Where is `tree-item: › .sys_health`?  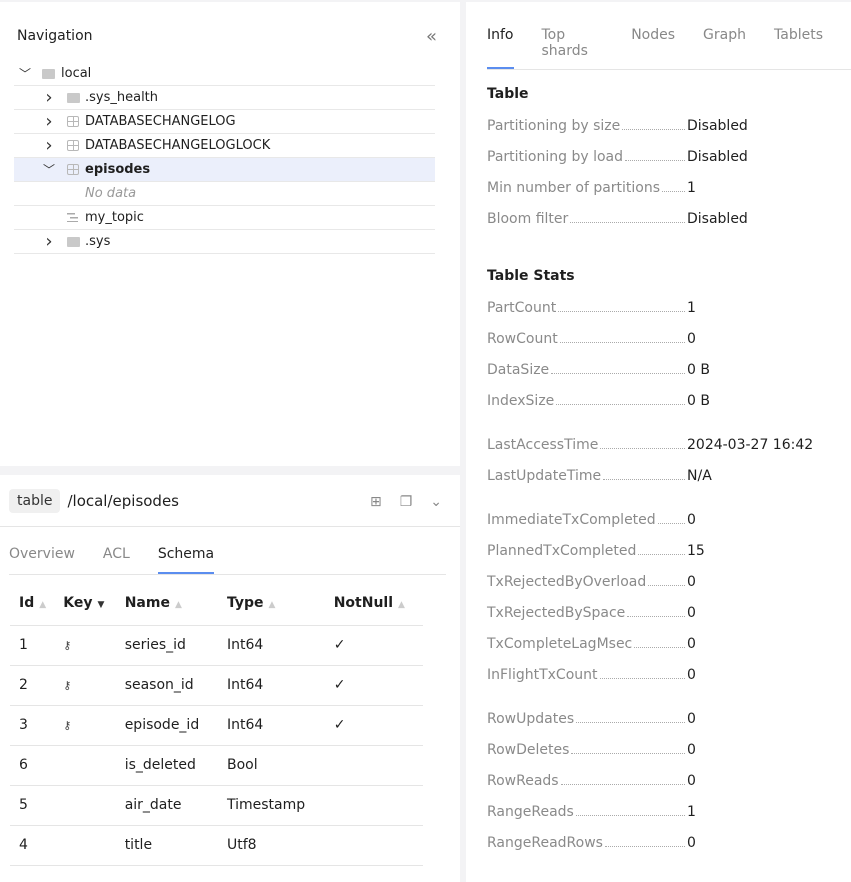 tree-item: › .sys_health is located at coordinates (224, 98).